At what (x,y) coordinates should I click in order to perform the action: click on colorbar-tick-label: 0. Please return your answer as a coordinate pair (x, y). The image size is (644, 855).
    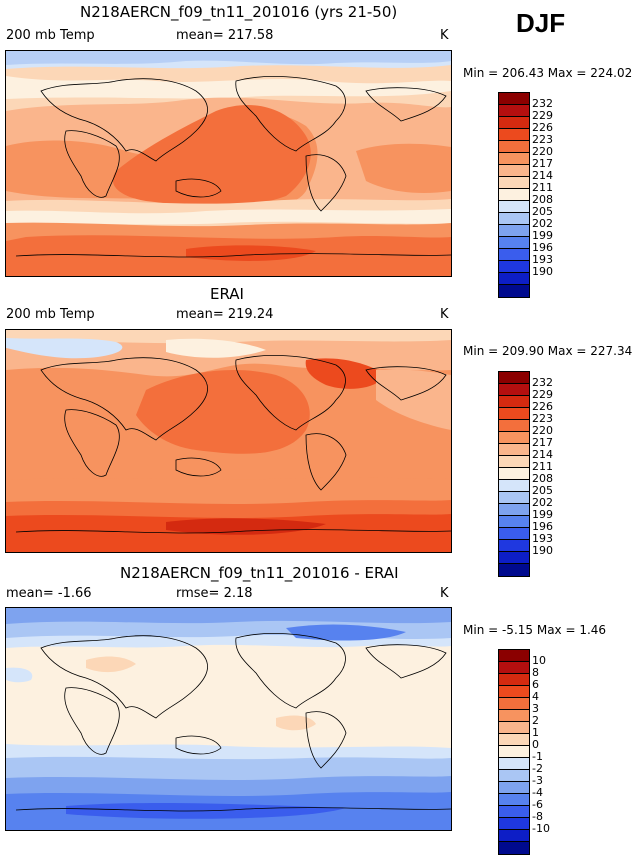
    Looking at the image, I should click on (535, 744).